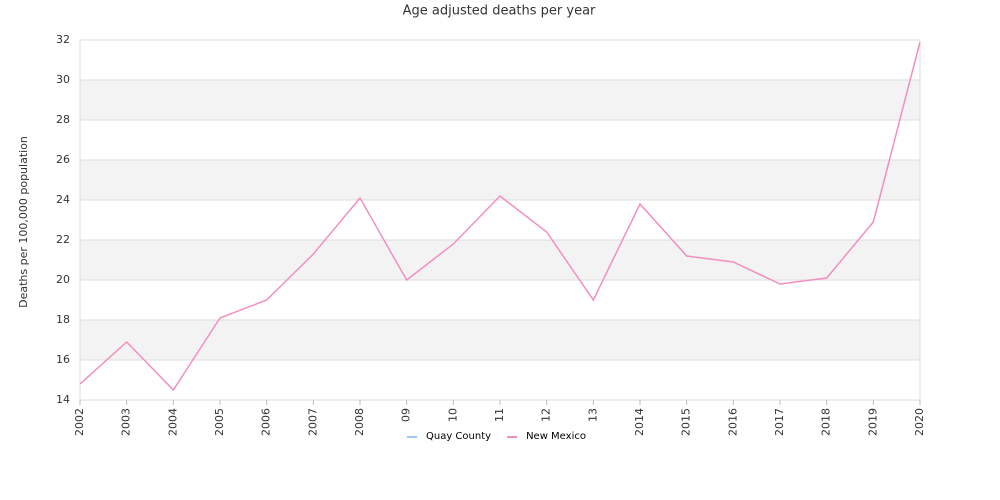 The image size is (1000, 500). What do you see at coordinates (63, 279) in the screenshot?
I see `y-tick-label: 20` at bounding box center [63, 279].